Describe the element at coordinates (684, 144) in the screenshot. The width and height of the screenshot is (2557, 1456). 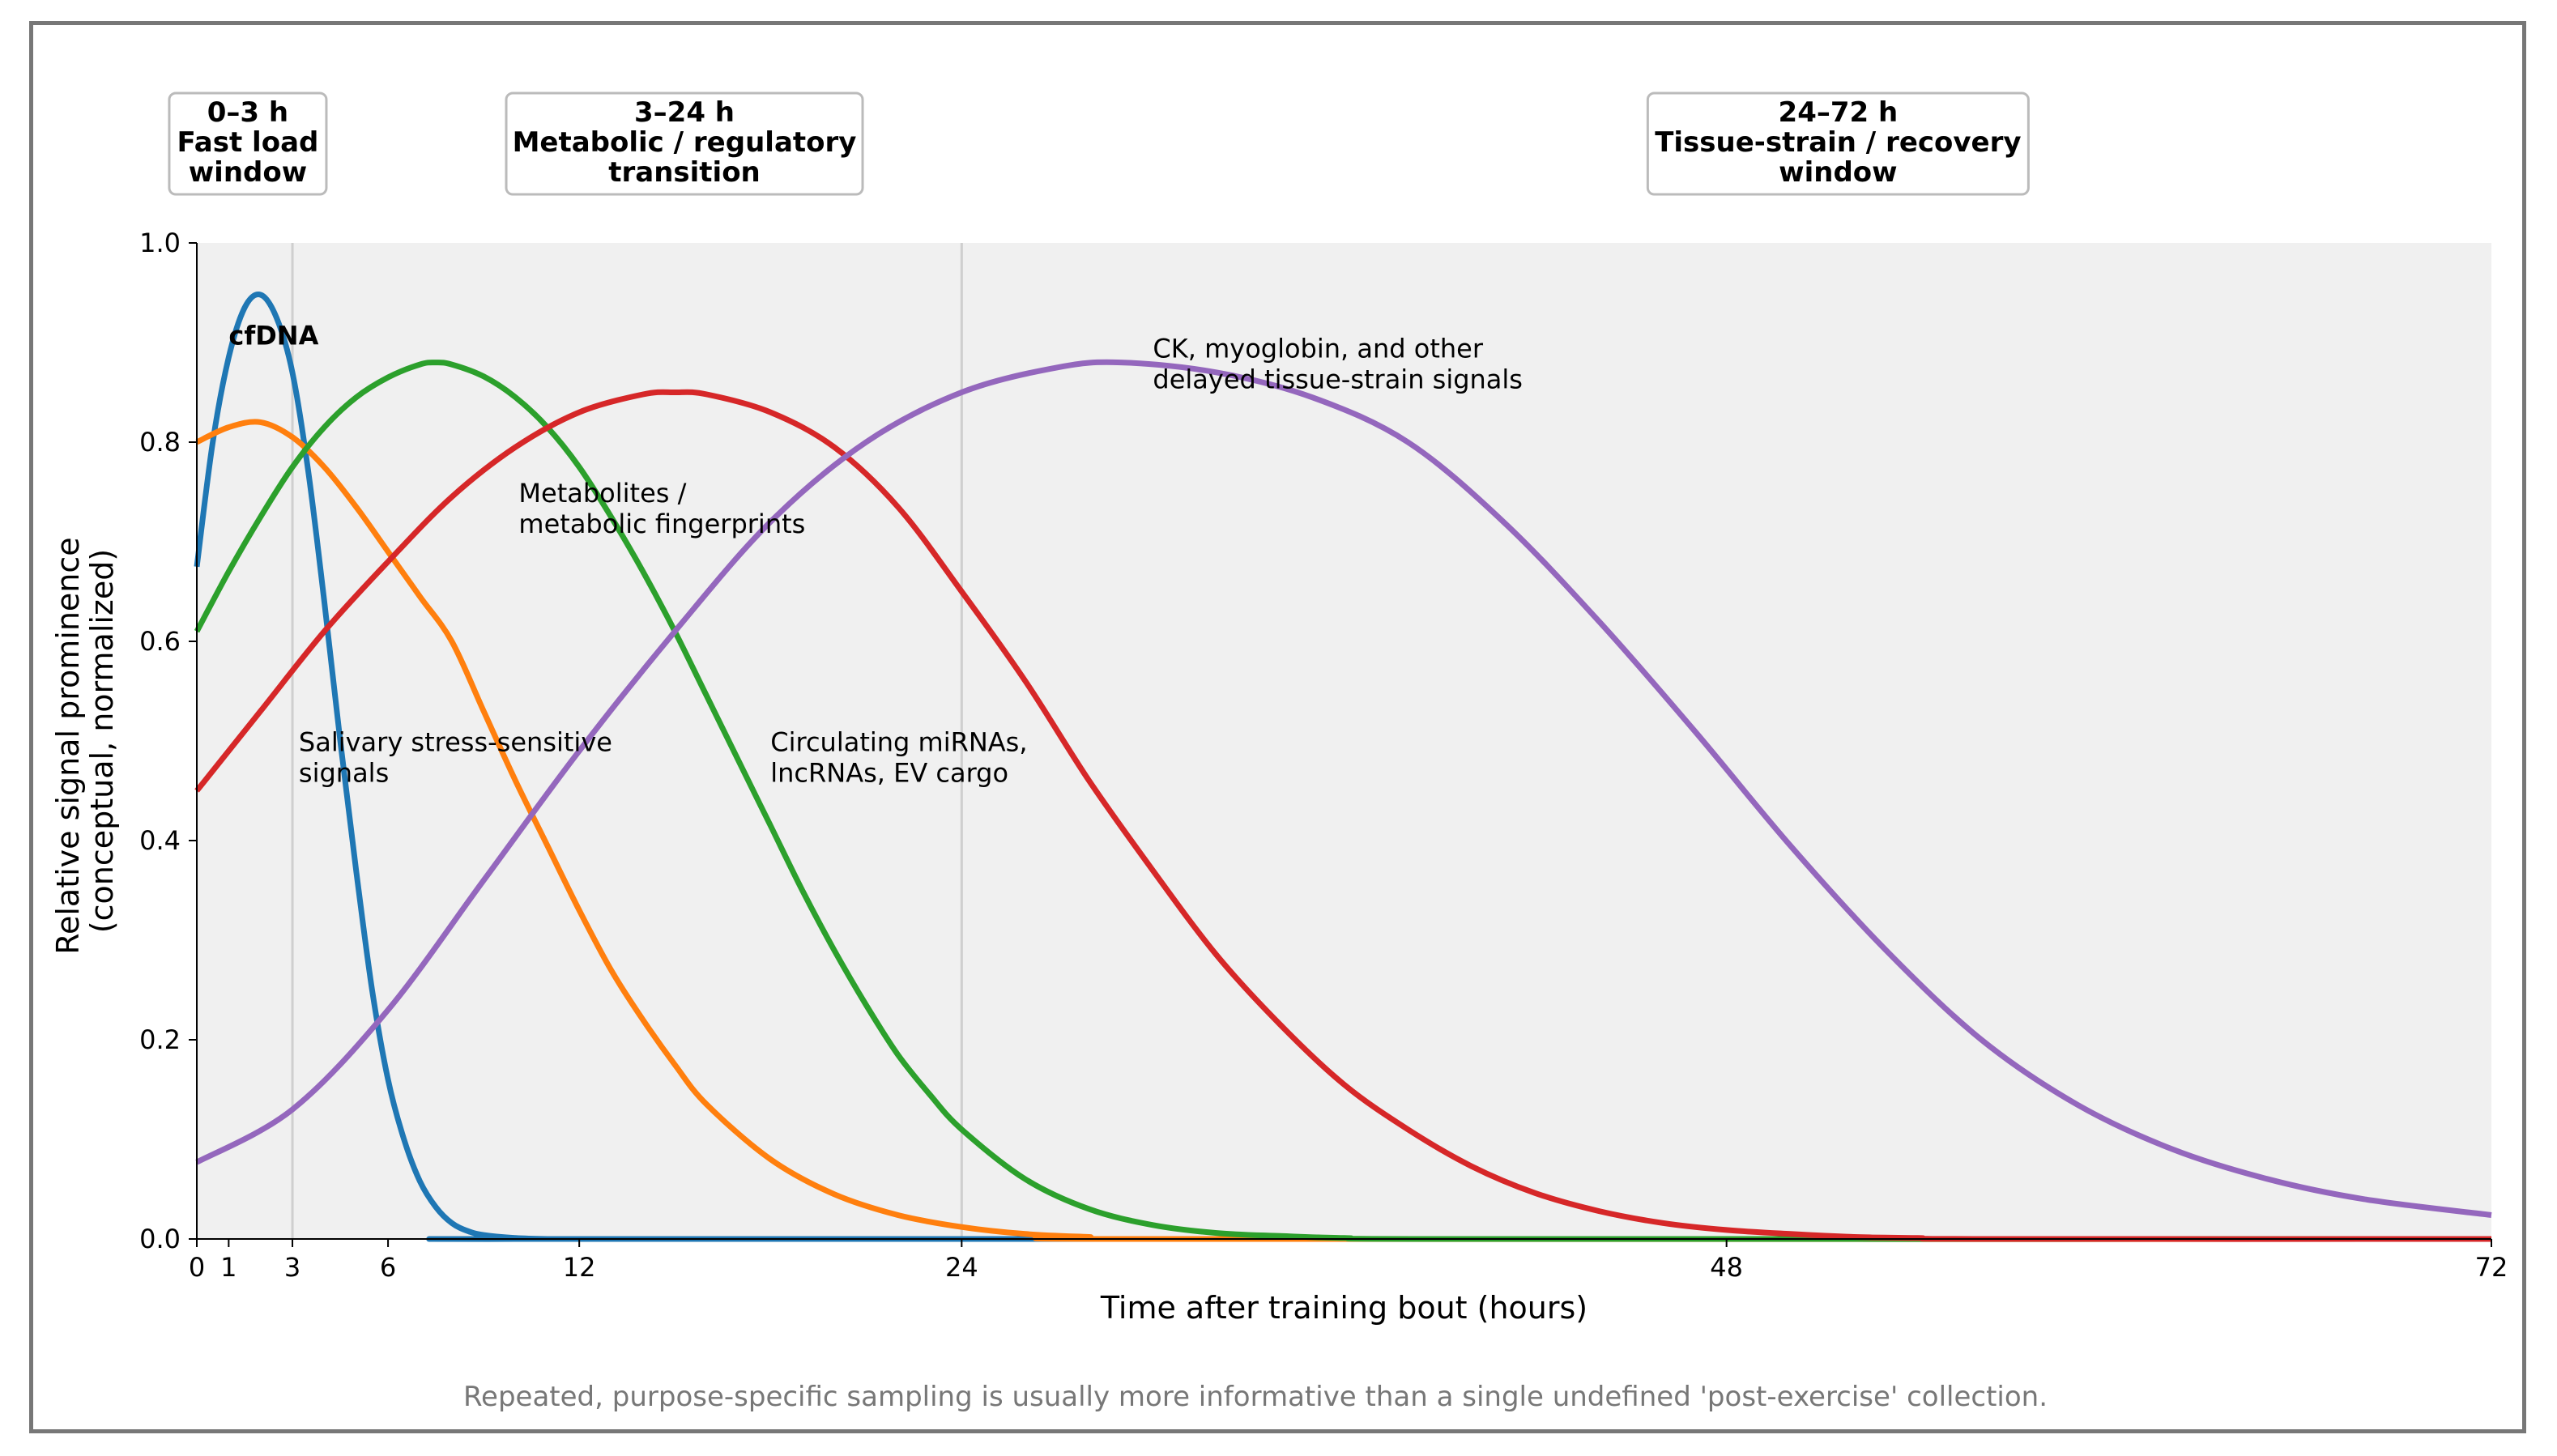
I see `window-box-1: 3–24 h Metabolic / regulatory transition` at that location.